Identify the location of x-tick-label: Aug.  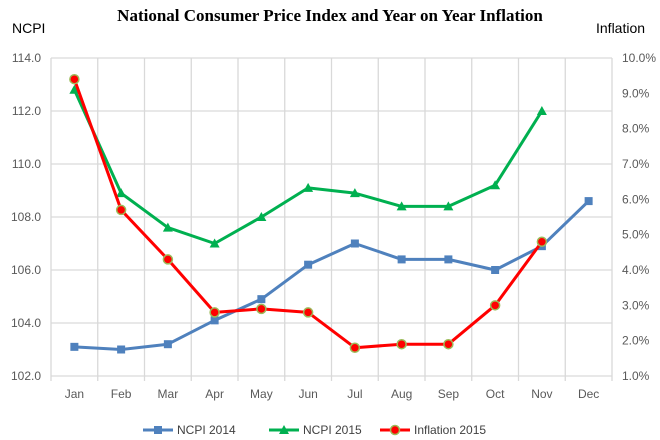
(401, 394).